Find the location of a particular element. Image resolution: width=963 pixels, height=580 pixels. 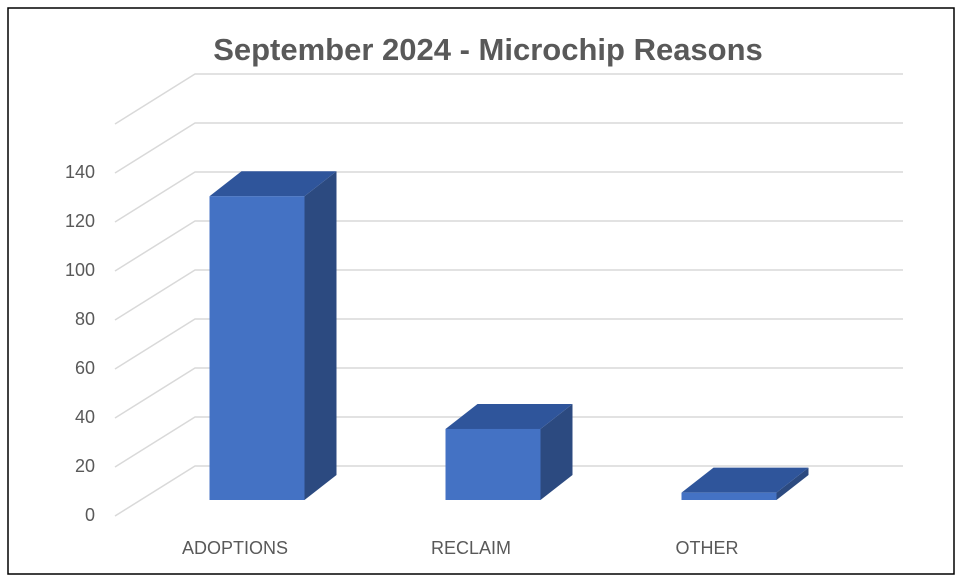

y-tick-label: 60 is located at coordinates (85, 368).